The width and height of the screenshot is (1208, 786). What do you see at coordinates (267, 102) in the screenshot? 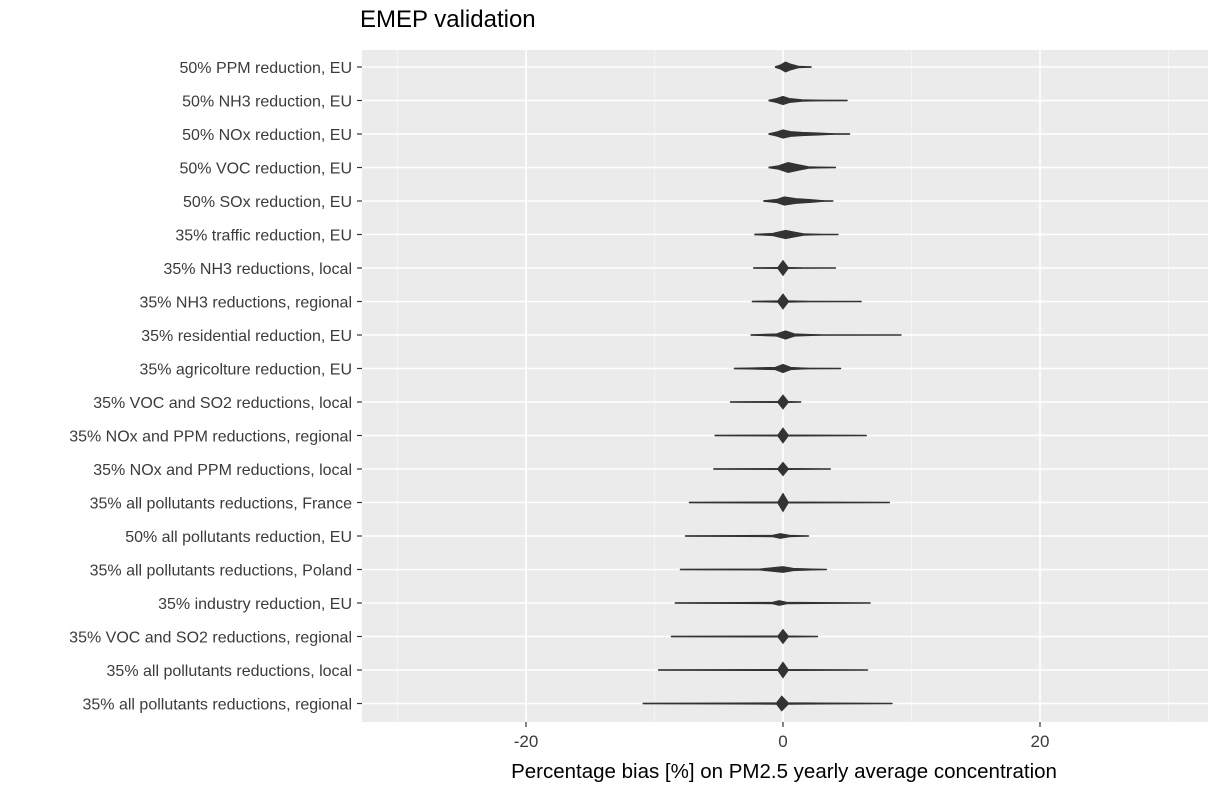
I see `y-tick-label: 50% NH3 reduction, EU` at bounding box center [267, 102].